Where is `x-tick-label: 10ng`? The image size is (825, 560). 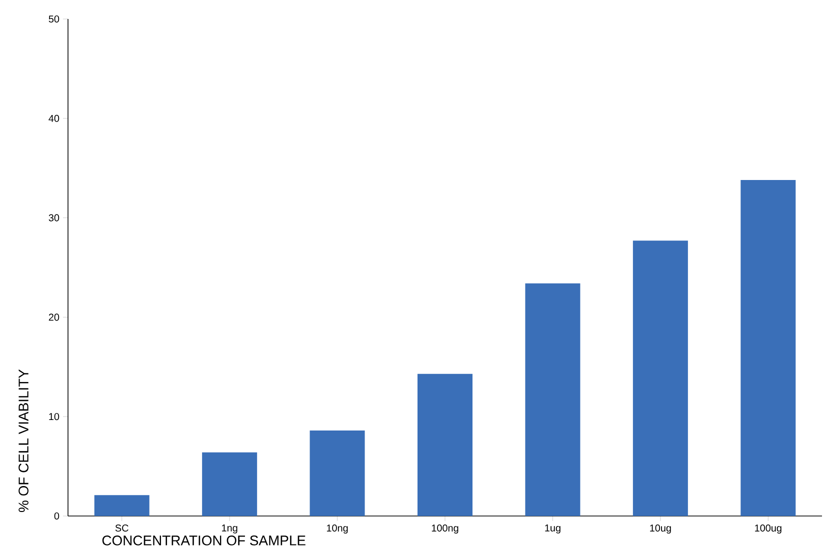
x-tick-label: 10ng is located at coordinates (337, 529).